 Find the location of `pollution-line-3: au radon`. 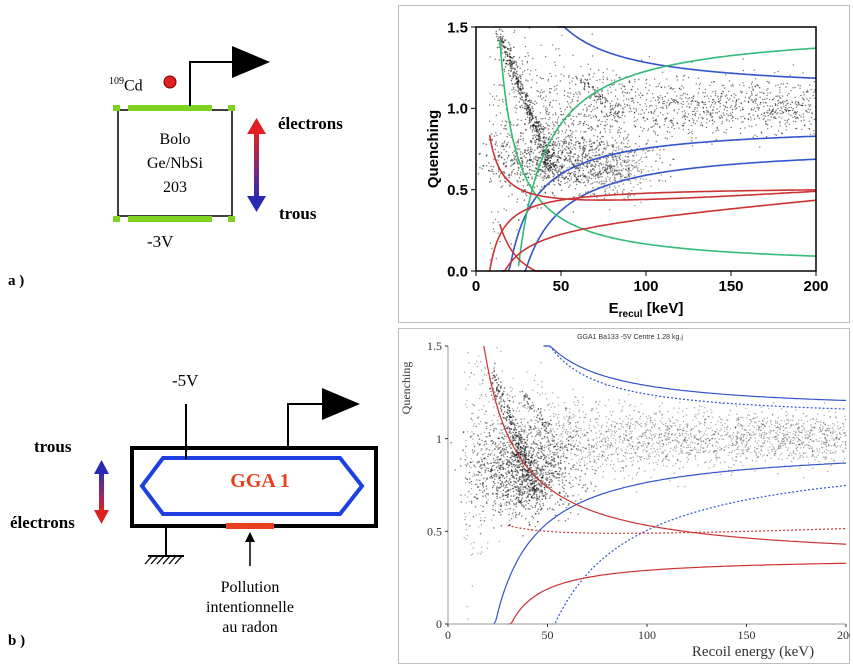

pollution-line-3: au radon is located at coordinates (250, 627).